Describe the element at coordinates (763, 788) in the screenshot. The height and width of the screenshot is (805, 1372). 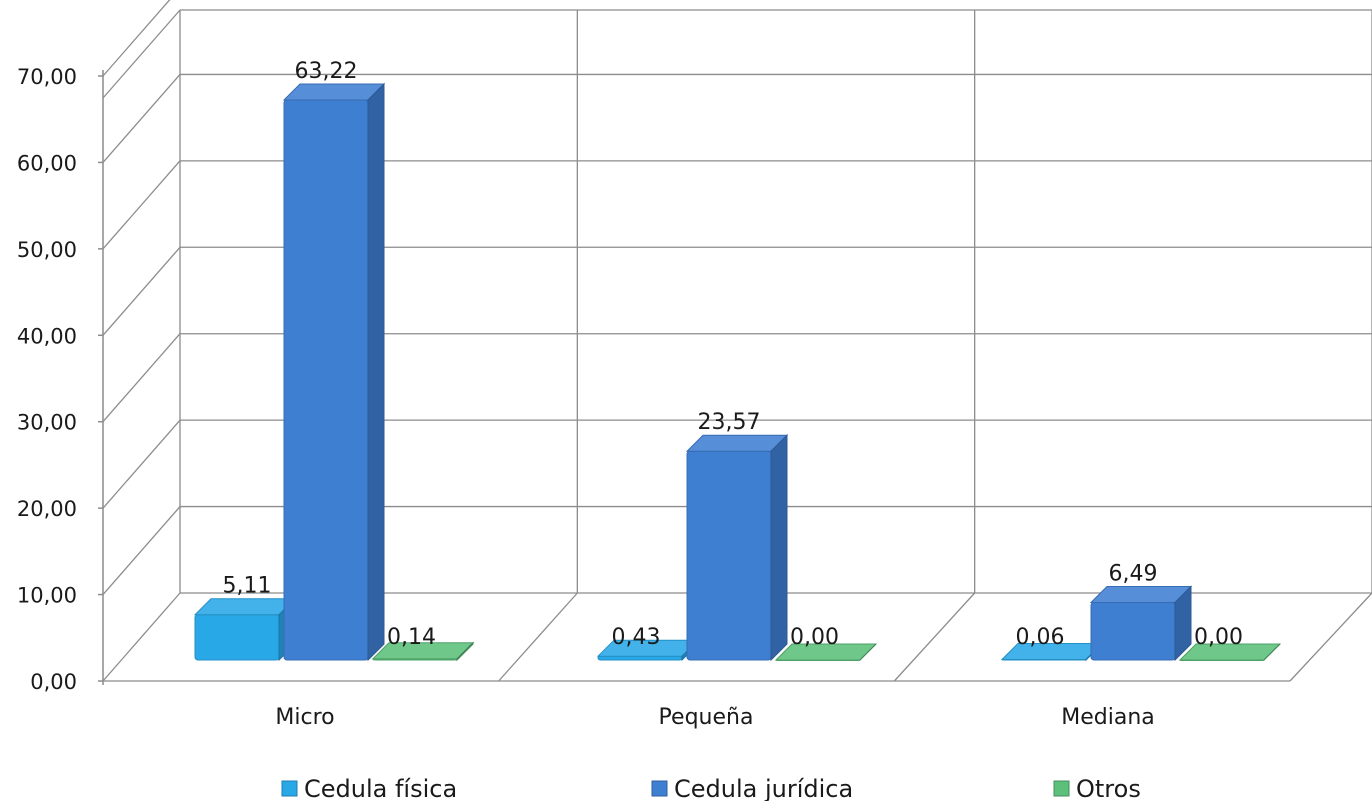
I see `legend-label: Cedula jurídica` at that location.